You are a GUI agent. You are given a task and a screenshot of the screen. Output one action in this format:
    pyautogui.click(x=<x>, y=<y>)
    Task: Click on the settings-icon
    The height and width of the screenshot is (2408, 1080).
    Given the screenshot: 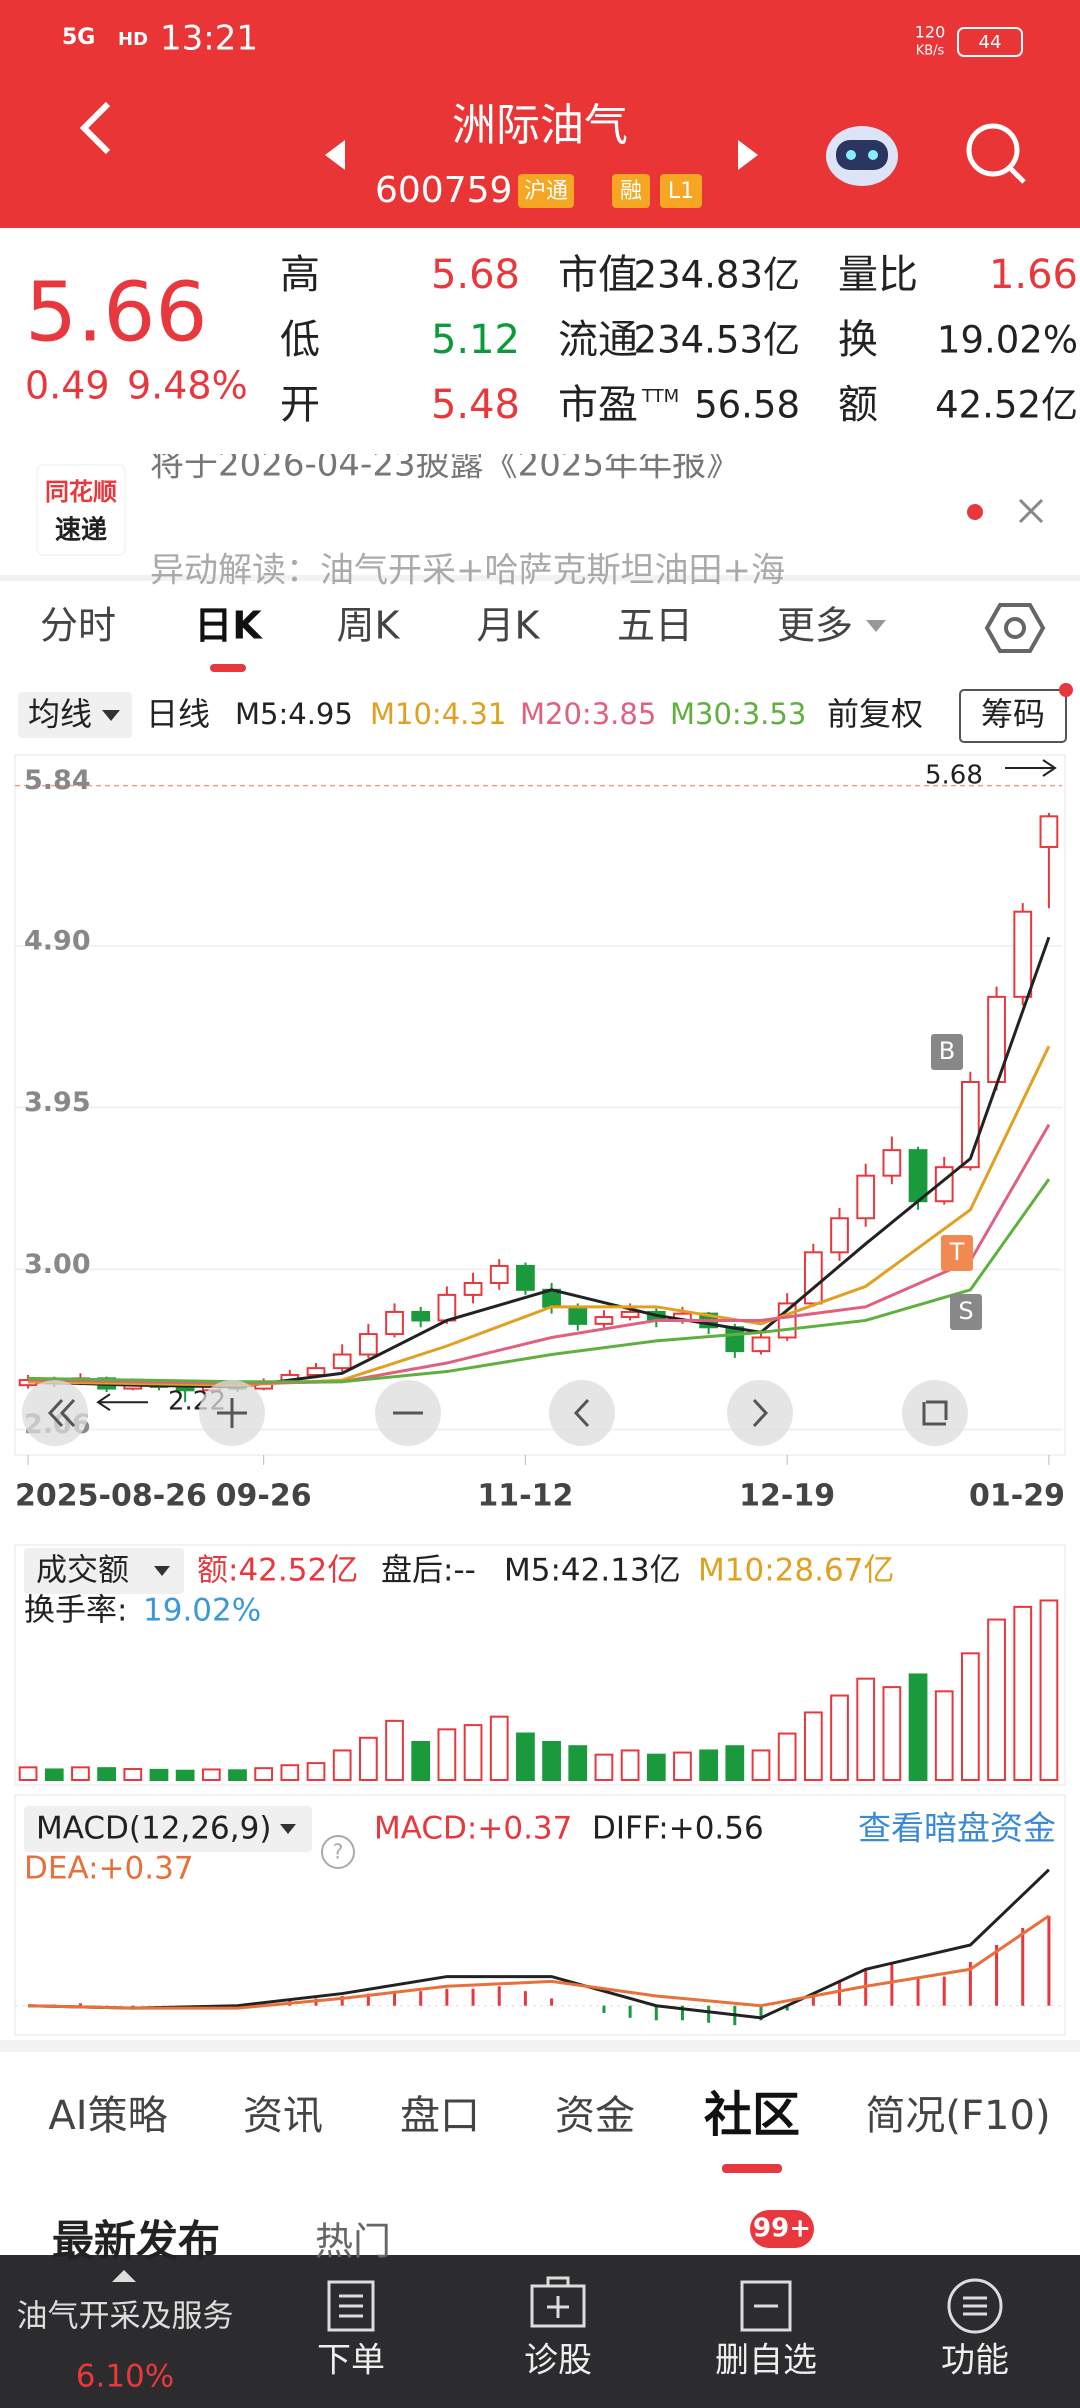 What is the action you would take?
    pyautogui.click(x=1015, y=628)
    